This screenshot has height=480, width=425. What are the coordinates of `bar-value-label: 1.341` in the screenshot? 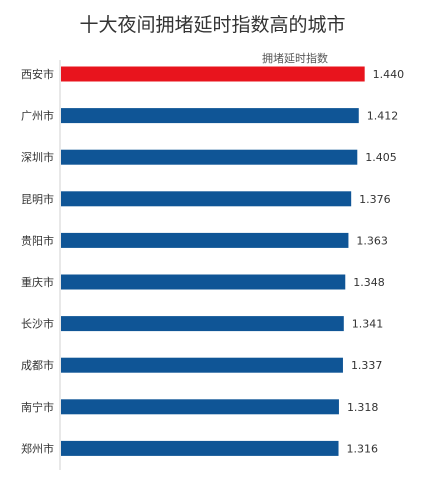 It's located at (368, 324).